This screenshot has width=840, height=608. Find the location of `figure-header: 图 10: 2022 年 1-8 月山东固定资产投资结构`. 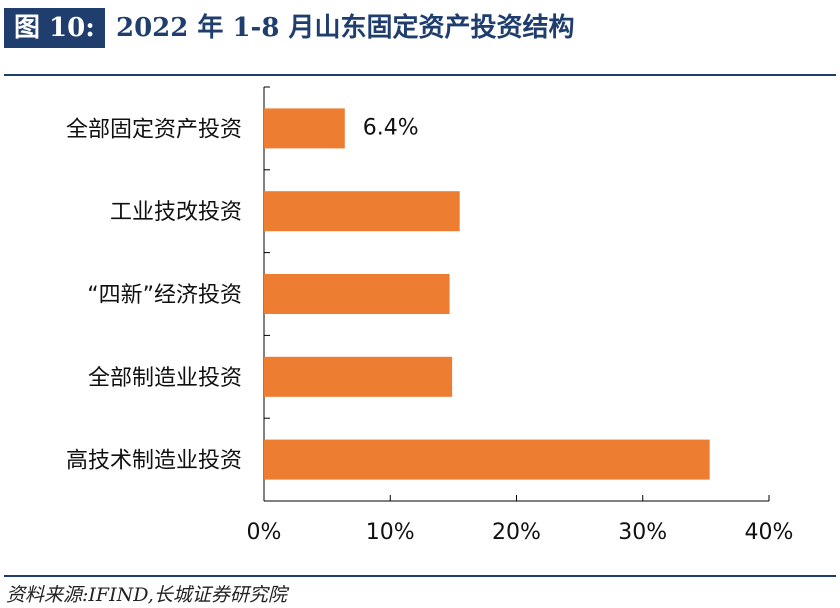

figure-header: 图 10: 2022 年 1-8 月山东固定资产投资结构 is located at coordinates (420, 29).